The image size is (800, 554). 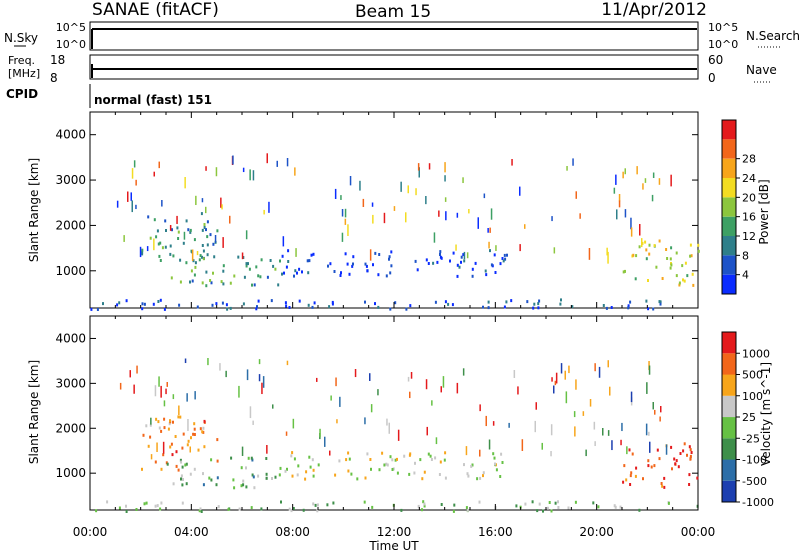 What do you see at coordinates (393, 12) in the screenshot?
I see `beam-title: Beam 15` at bounding box center [393, 12].